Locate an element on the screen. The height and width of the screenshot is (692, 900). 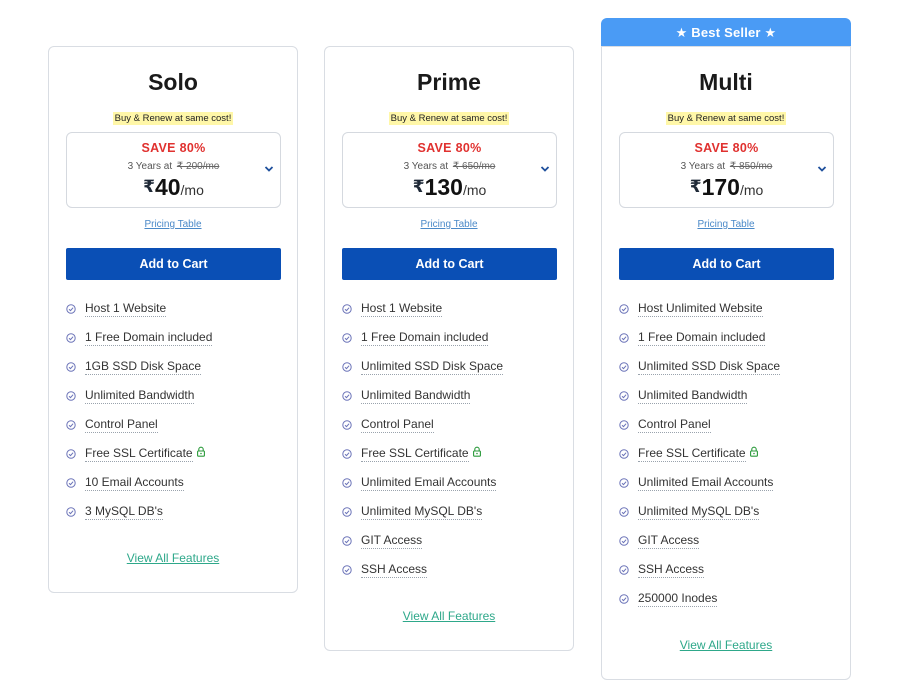
price-period: /mo is located at coordinates (192, 190).